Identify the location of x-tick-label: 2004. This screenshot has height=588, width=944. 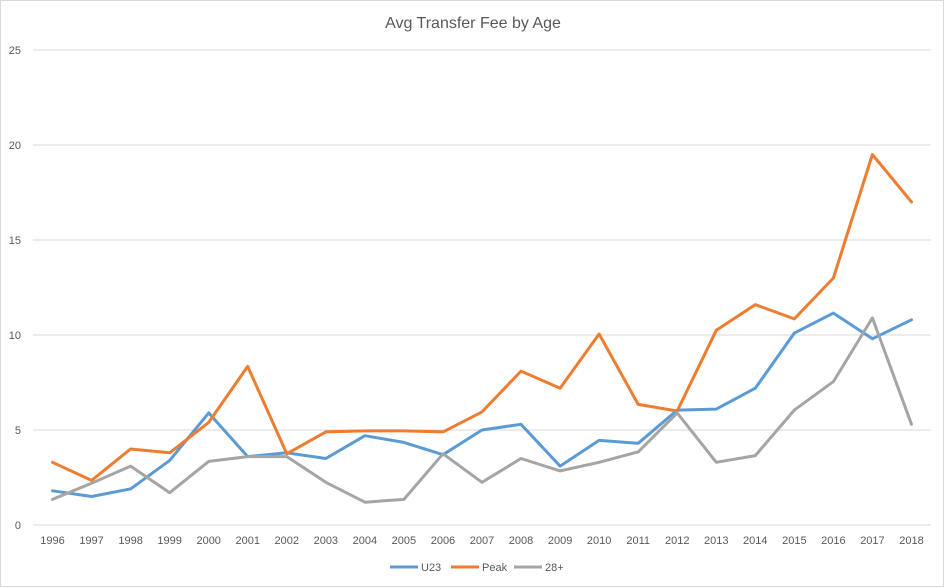
(365, 541).